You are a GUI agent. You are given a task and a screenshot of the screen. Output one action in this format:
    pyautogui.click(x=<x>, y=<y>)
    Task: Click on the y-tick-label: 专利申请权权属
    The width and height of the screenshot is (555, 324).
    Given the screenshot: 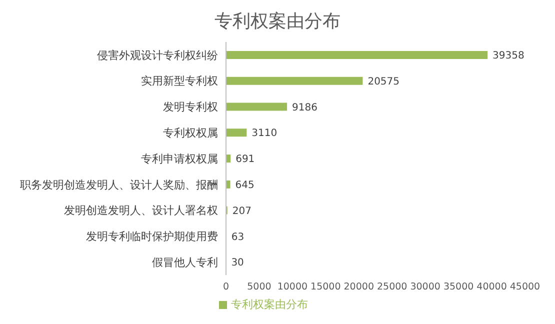 What is the action you would take?
    pyautogui.click(x=179, y=159)
    